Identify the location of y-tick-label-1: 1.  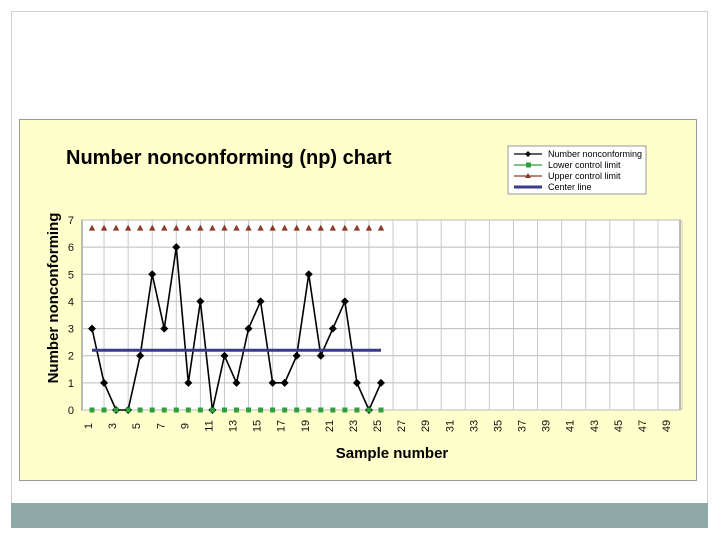
(71, 384).